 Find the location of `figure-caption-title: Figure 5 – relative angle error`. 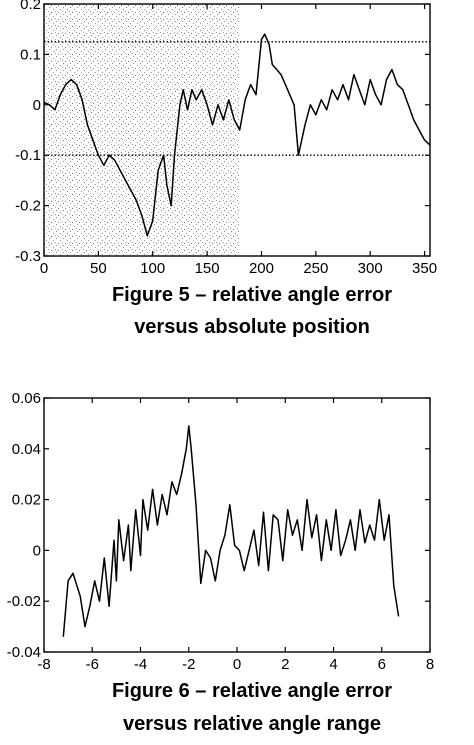

figure-caption-title: Figure 5 – relative angle error is located at coordinates (252, 295).